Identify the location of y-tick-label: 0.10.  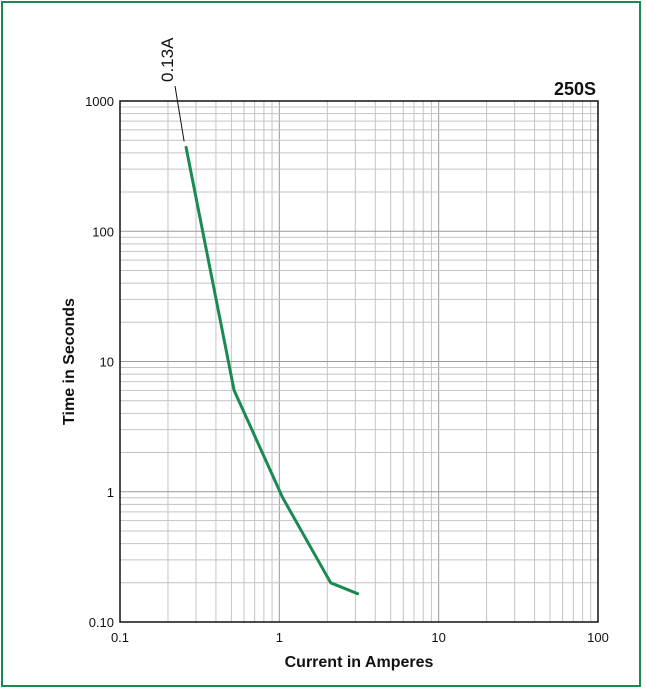
(101, 622).